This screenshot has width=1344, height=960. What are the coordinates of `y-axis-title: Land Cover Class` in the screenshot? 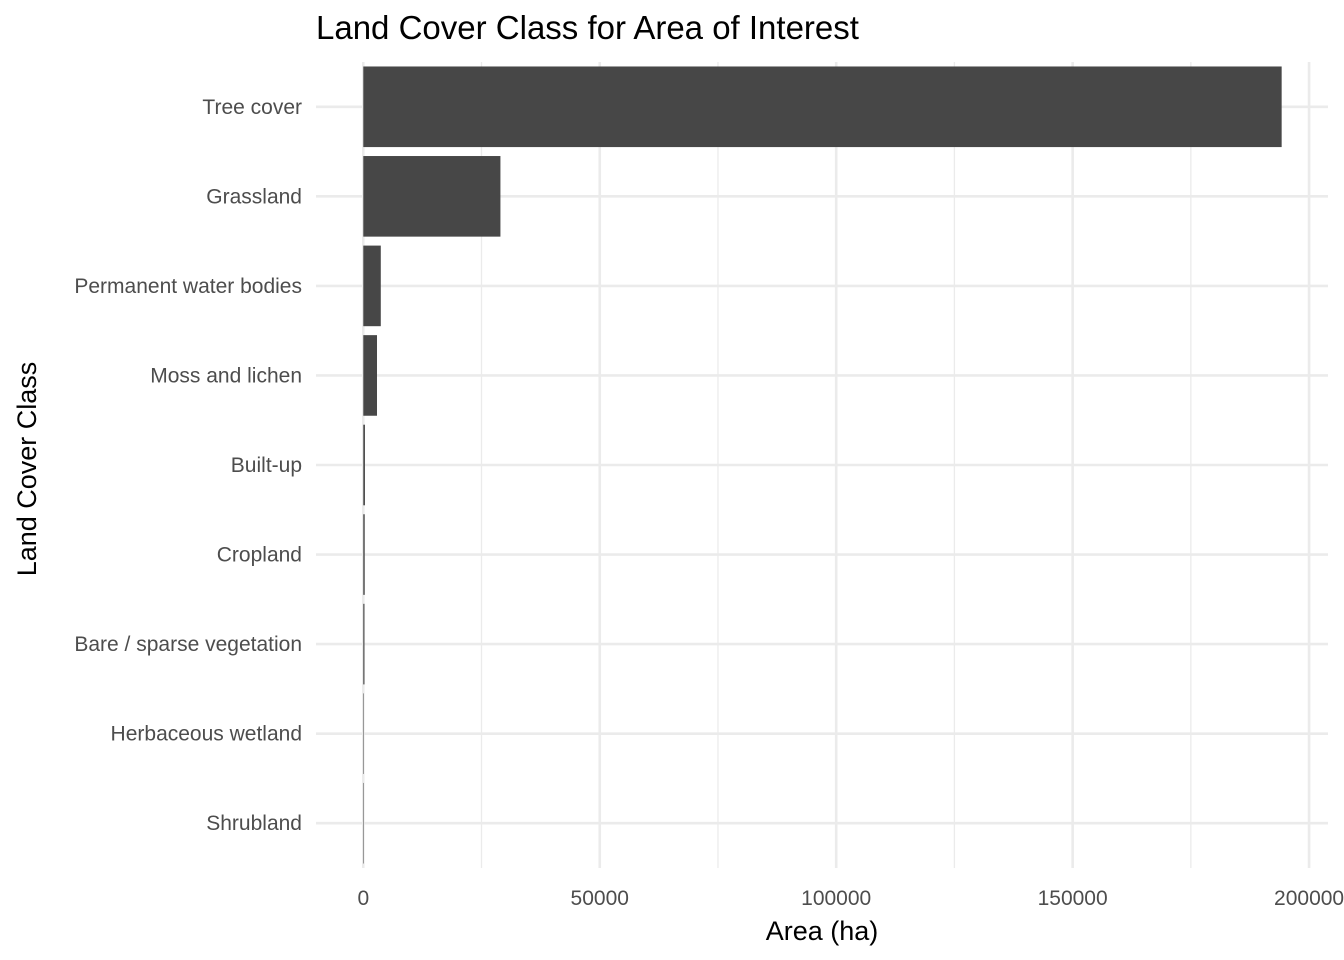 It's located at (27, 469).